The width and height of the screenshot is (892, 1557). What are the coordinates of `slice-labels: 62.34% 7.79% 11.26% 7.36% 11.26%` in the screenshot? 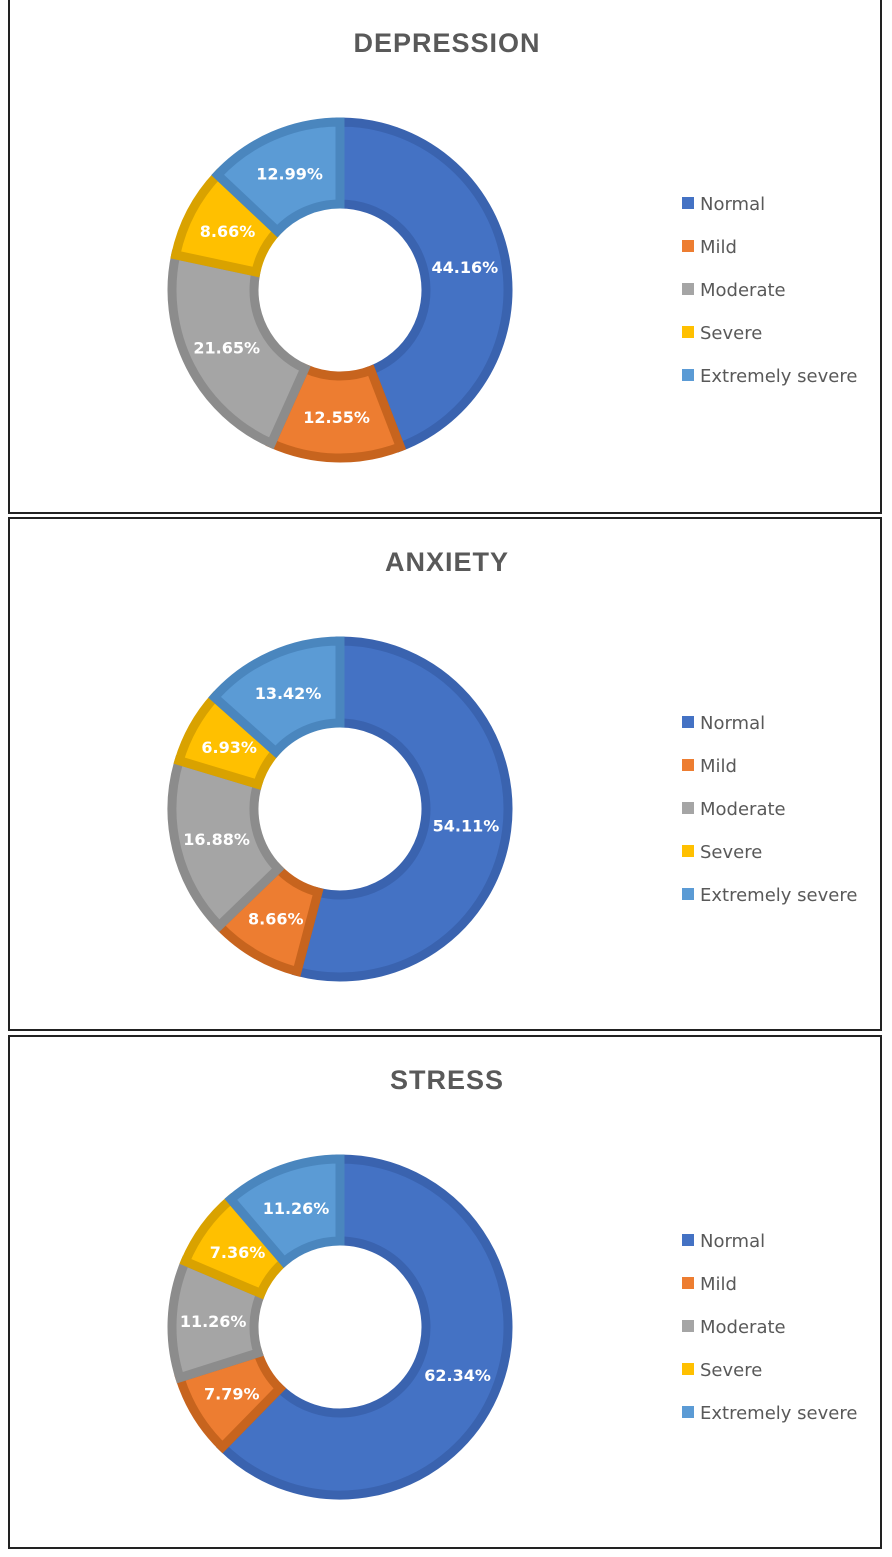 It's located at (335, 1301).